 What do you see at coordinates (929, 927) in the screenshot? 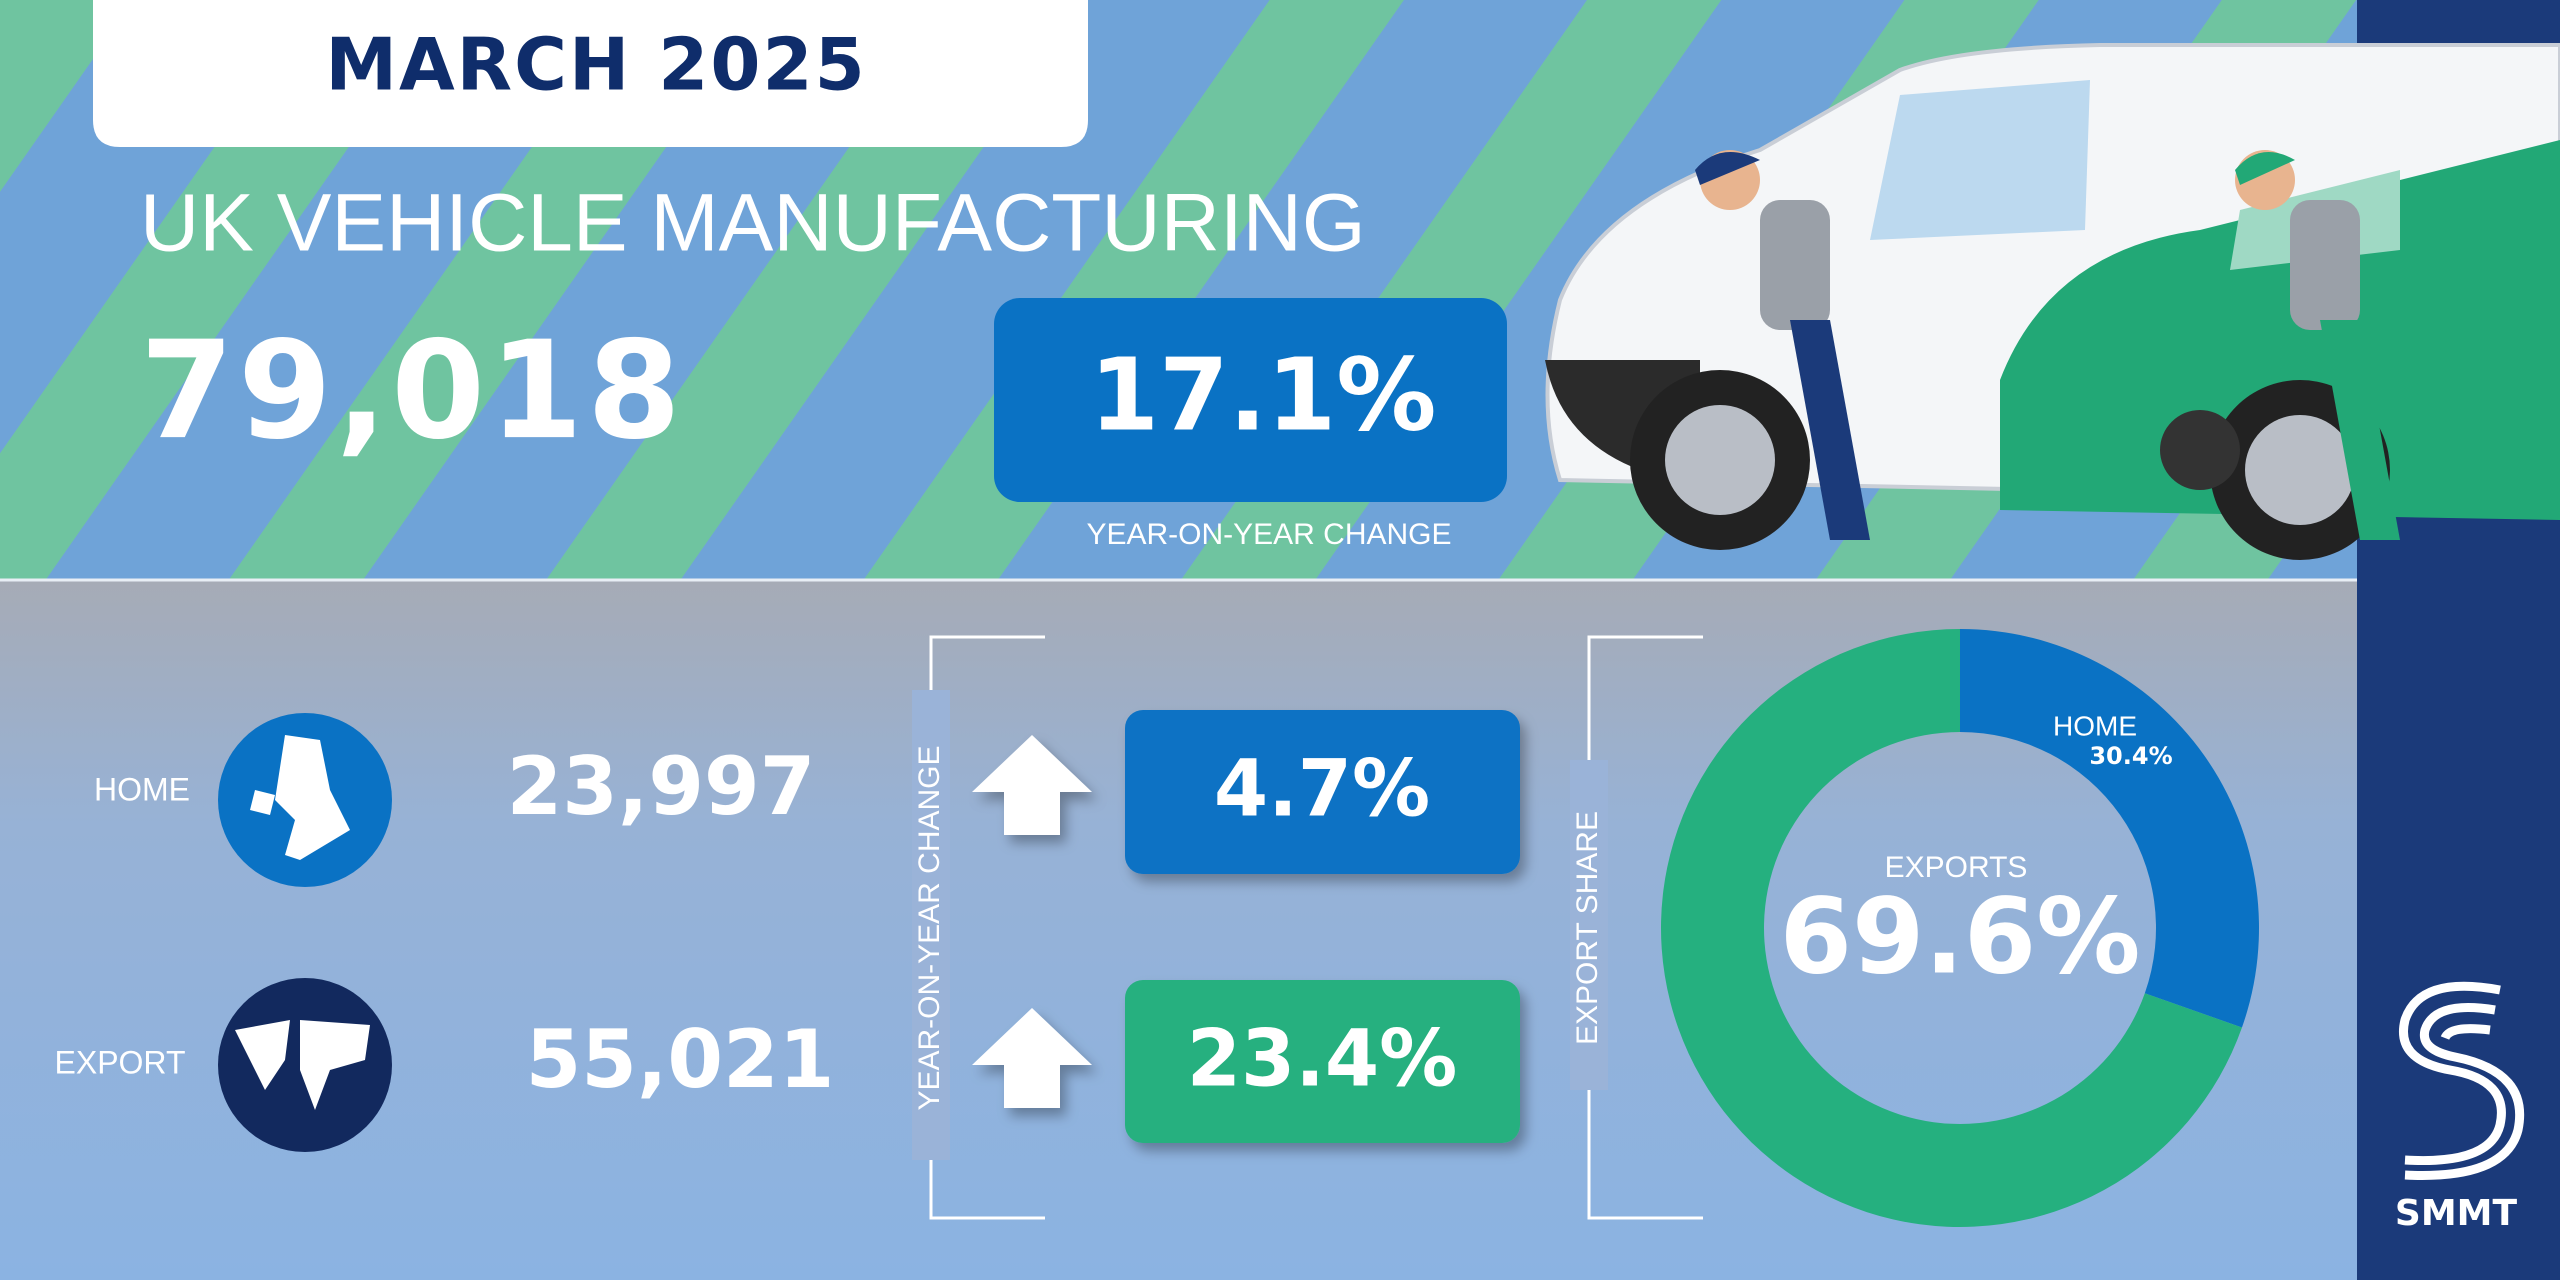
I see `bracket-label: YEAR-ON-YEAR CHANGE` at bounding box center [929, 927].